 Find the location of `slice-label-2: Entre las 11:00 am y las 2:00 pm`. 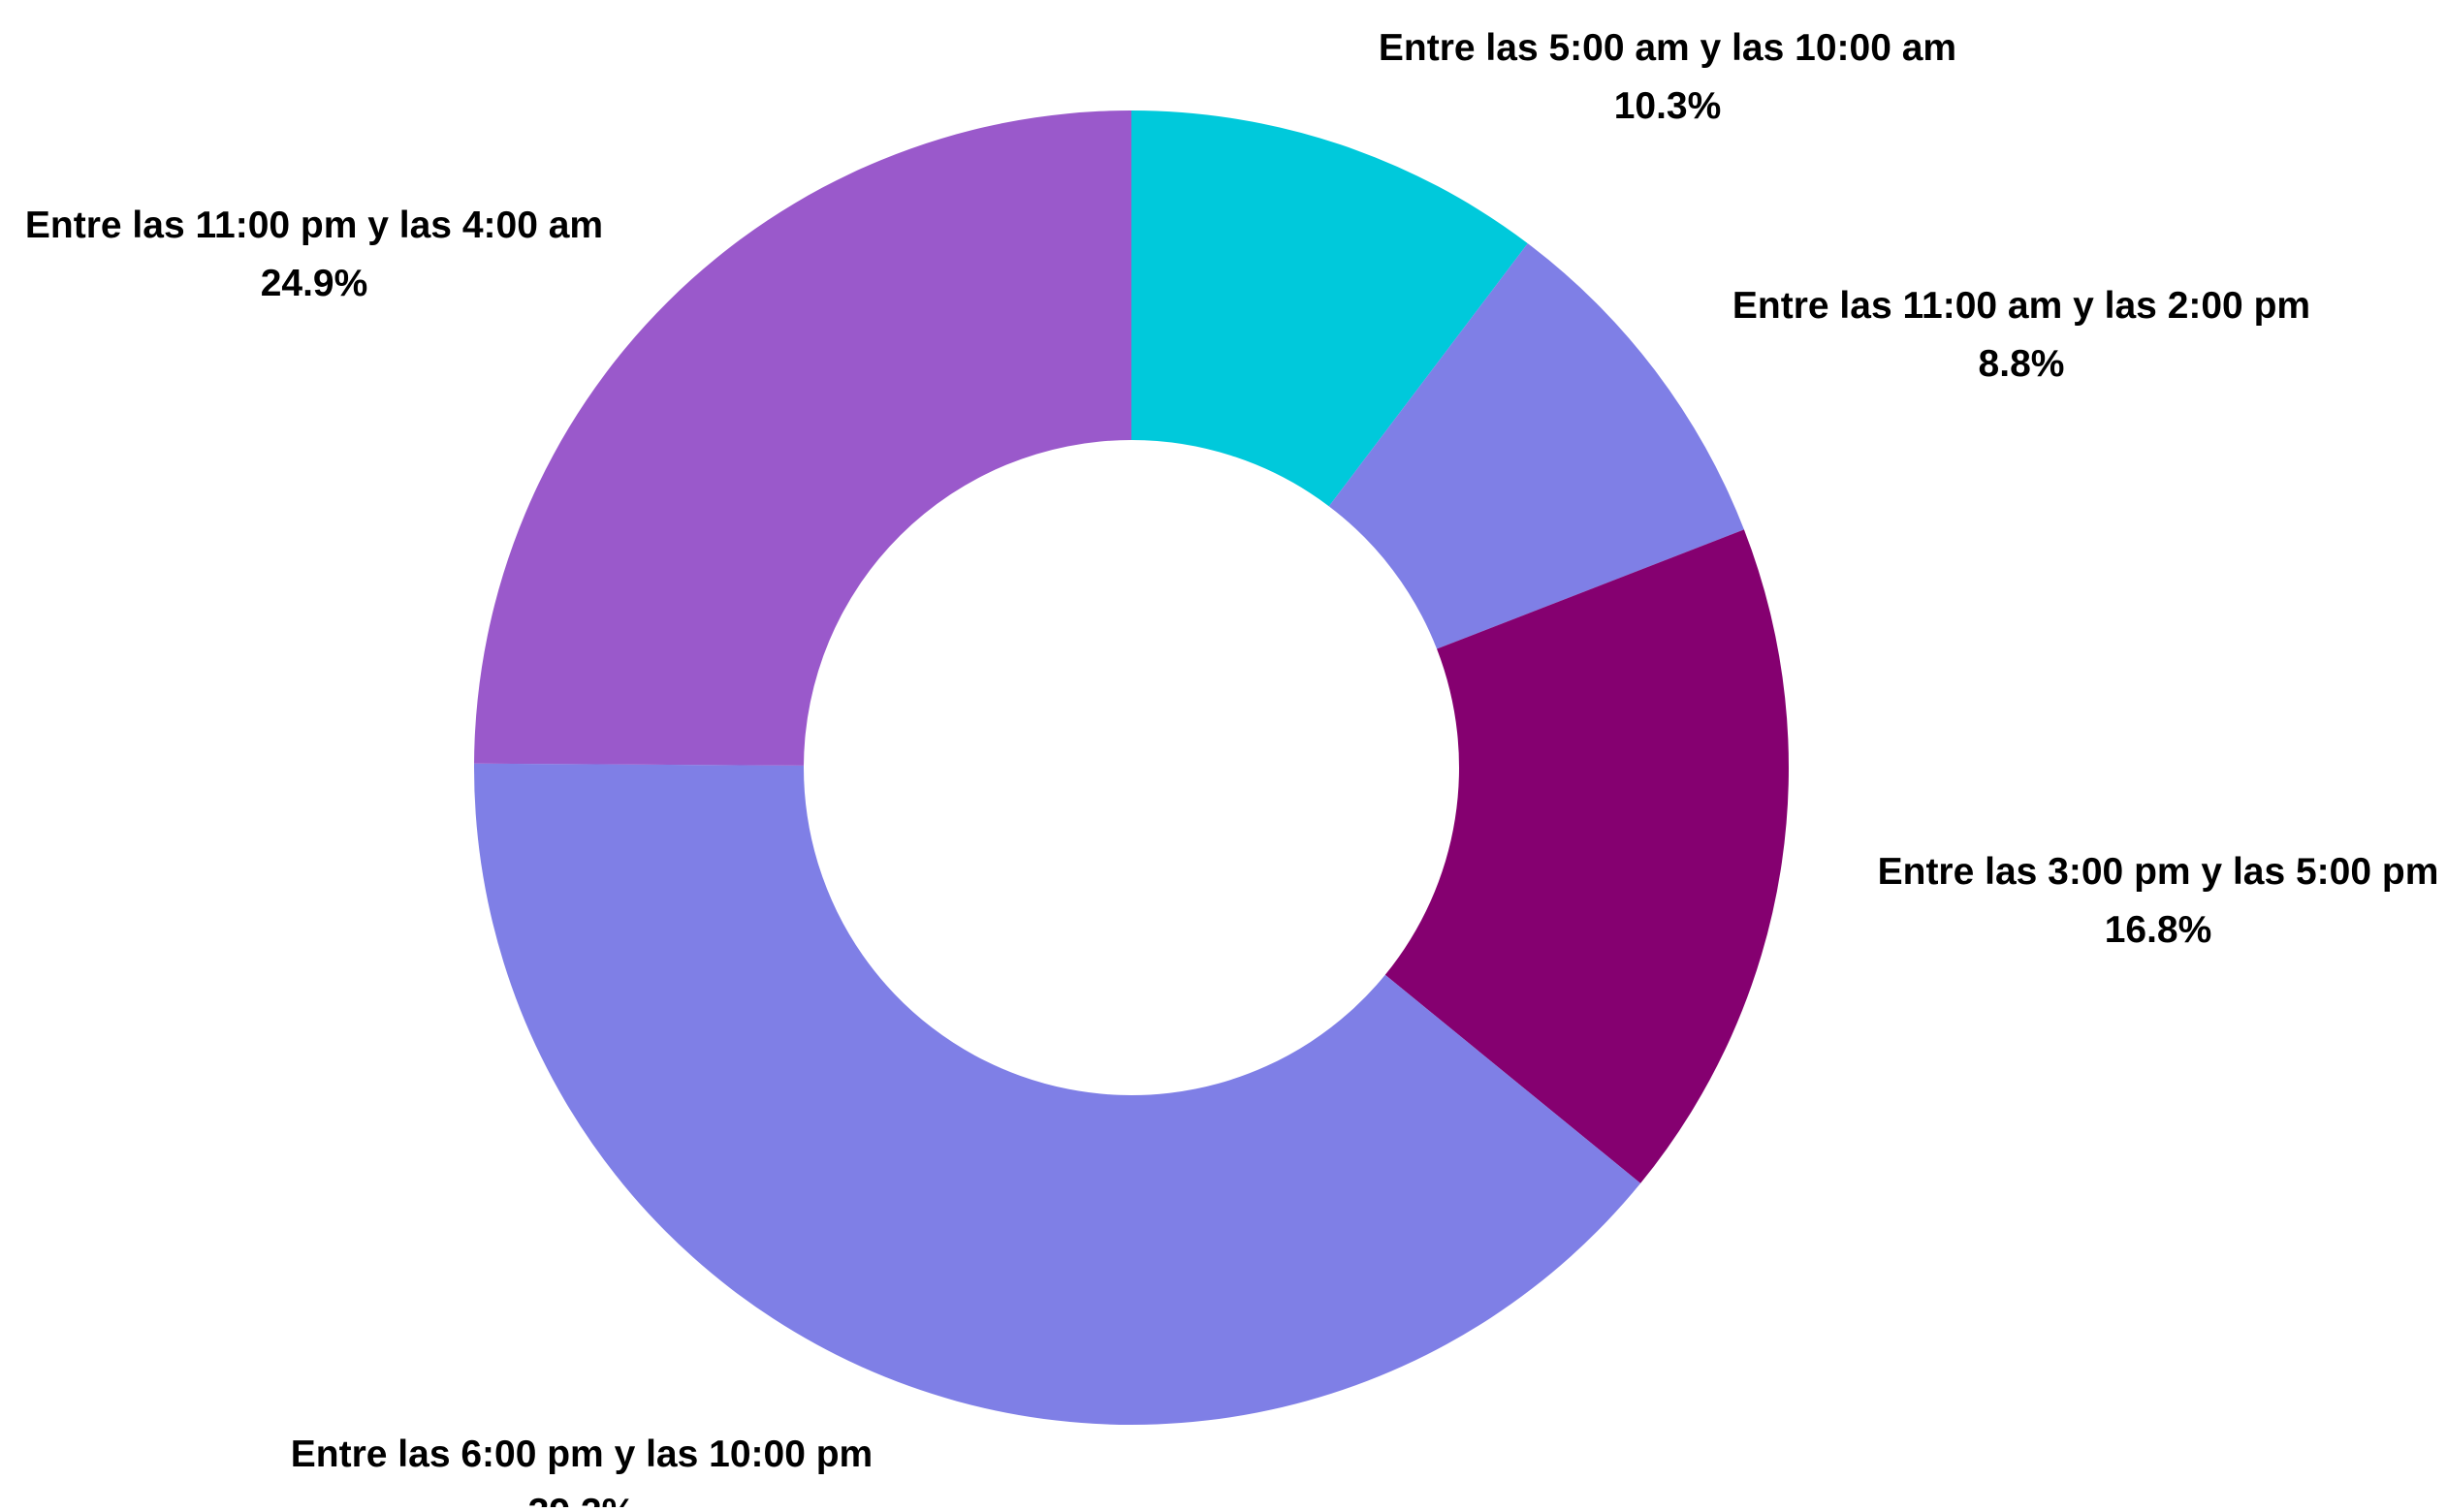

slice-label-2: Entre las 11:00 am y las 2:00 pm is located at coordinates (2021, 306).